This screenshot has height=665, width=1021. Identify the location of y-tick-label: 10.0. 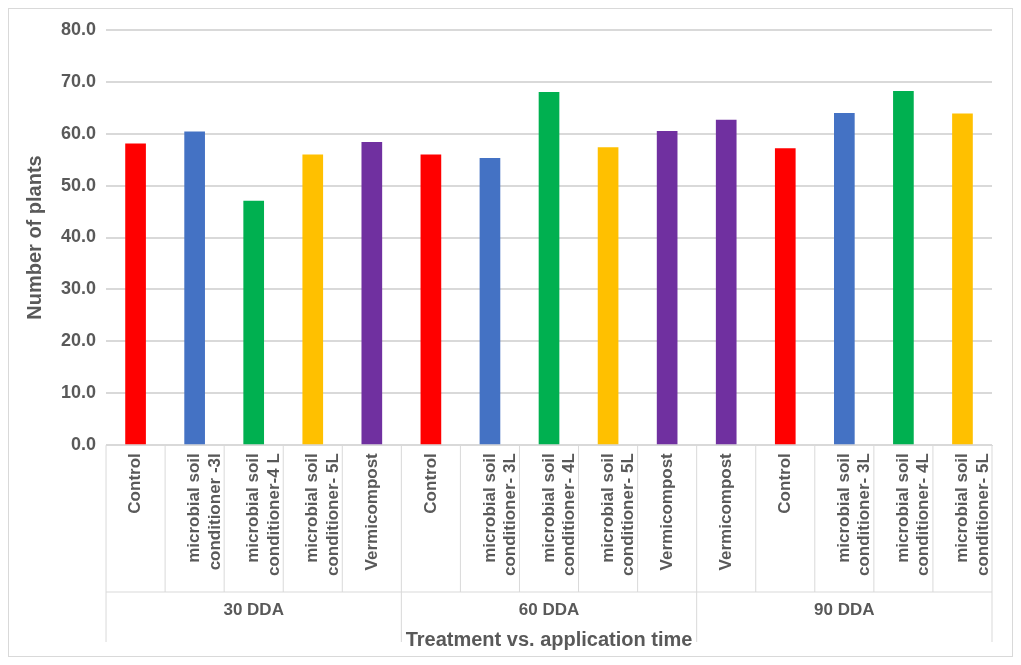
(78, 392).